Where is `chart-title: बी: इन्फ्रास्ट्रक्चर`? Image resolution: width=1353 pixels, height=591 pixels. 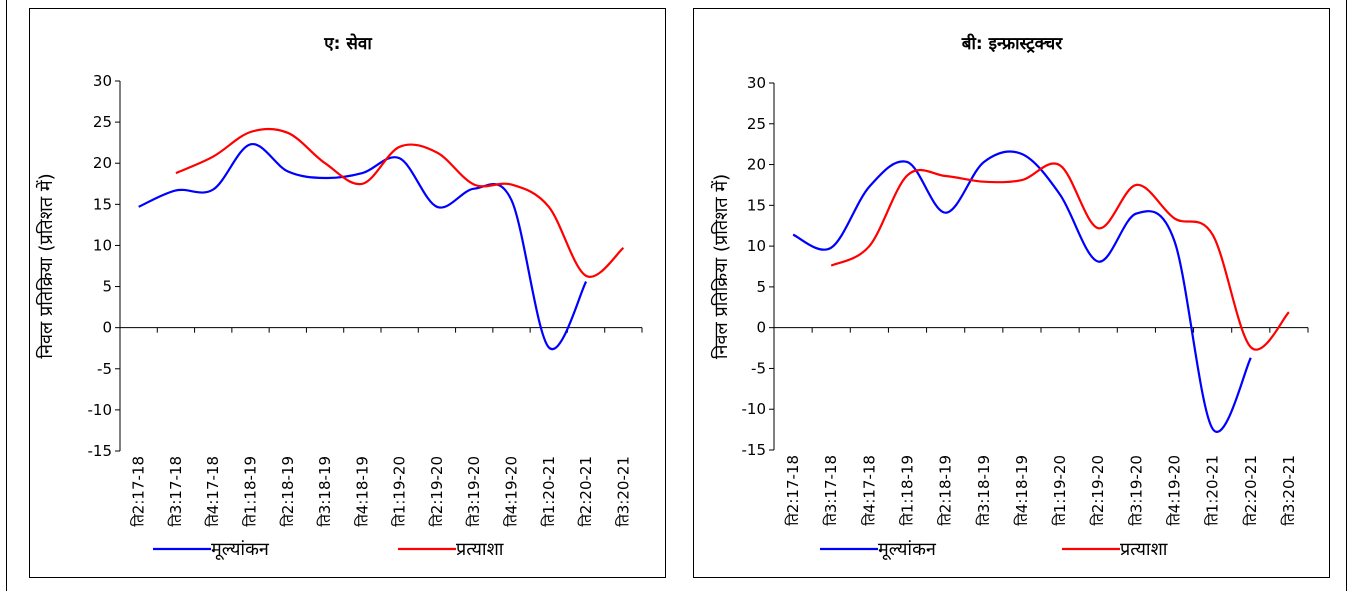 chart-title: बी: इन्फ्रास्ट्रक्चर is located at coordinates (1012, 43).